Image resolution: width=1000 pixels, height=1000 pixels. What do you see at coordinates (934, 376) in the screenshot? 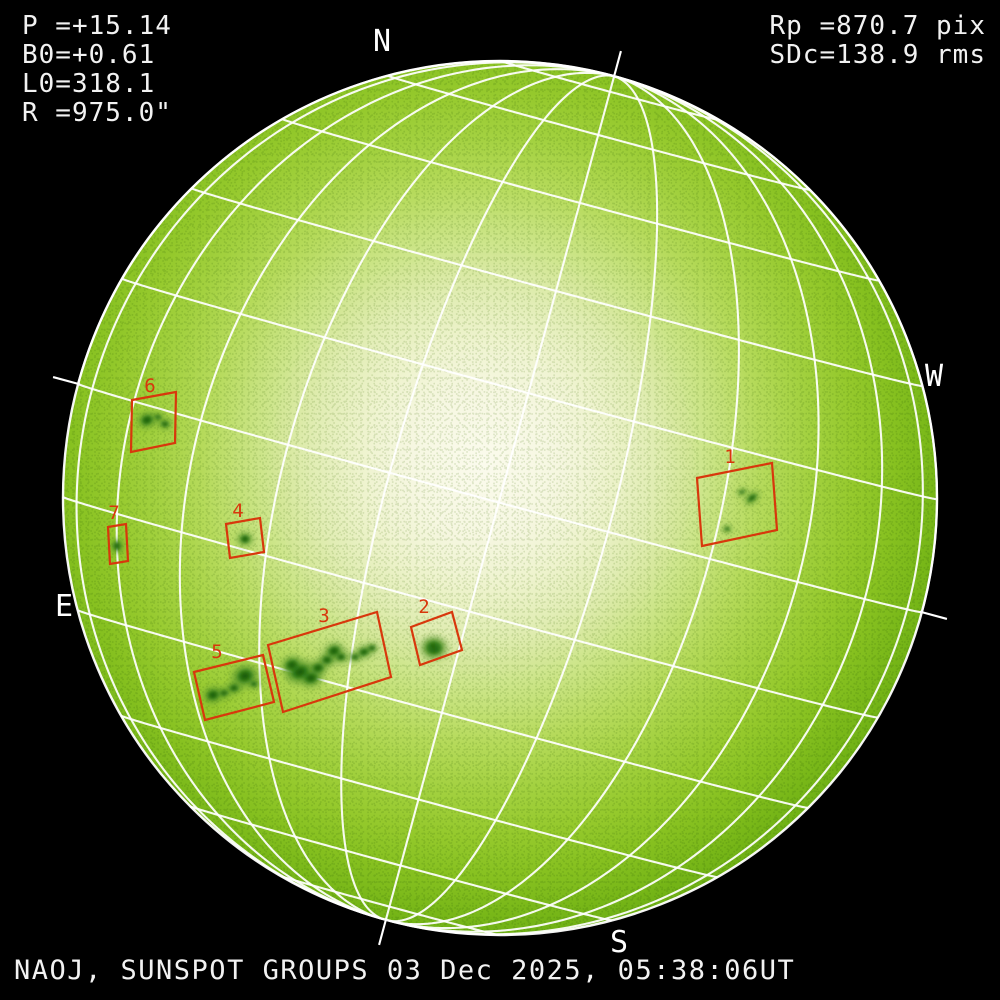
I see `cardinal-label-west: W` at bounding box center [934, 376].